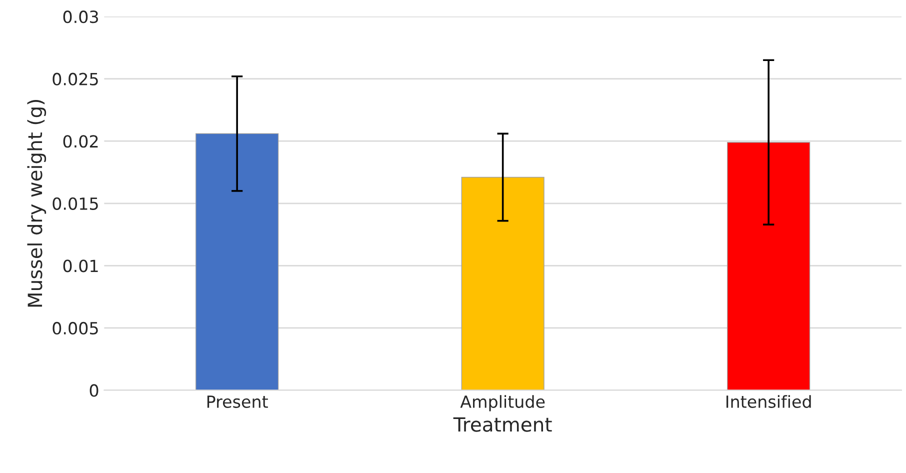 Image resolution: width=906 pixels, height=473 pixels. Describe the element at coordinates (502, 424) in the screenshot. I see `x-axis-title: Treatment` at that location.